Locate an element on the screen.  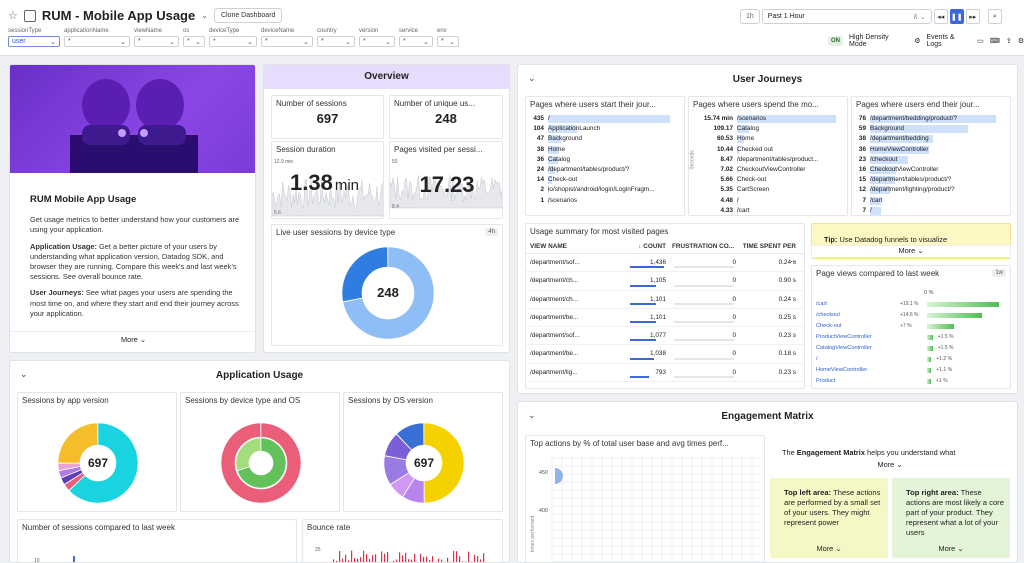
table-row: /department/be... 1,038 0 0.18 s is located at coordinates (665, 354).